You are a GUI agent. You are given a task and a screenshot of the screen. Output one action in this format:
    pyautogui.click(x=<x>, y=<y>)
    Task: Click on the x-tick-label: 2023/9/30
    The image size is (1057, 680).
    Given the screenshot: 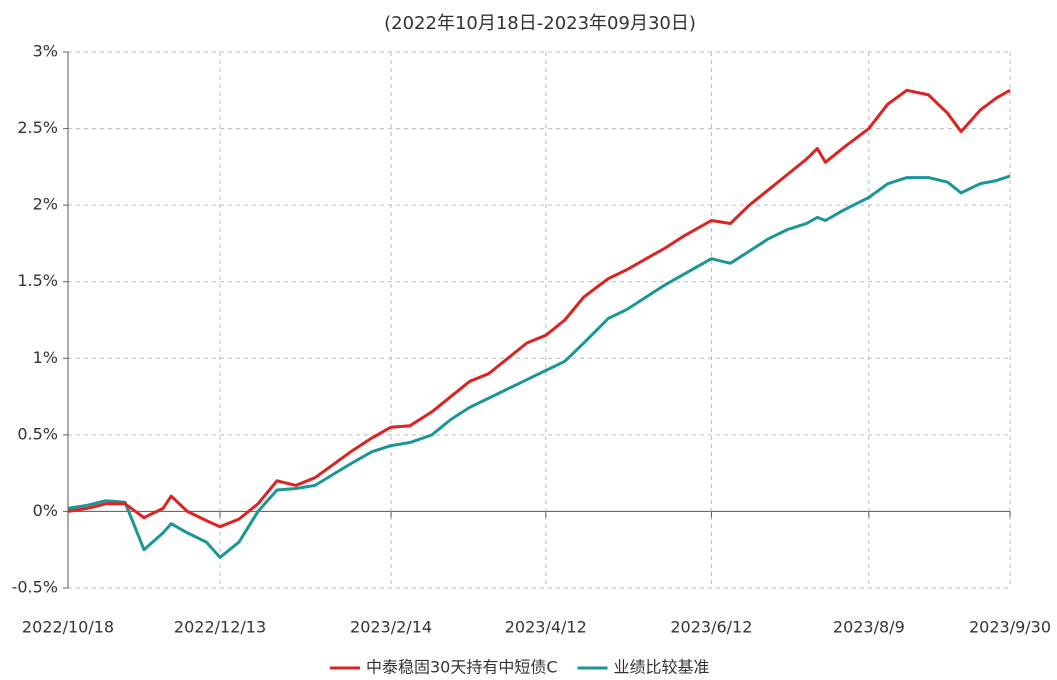 What is the action you would take?
    pyautogui.click(x=1010, y=627)
    